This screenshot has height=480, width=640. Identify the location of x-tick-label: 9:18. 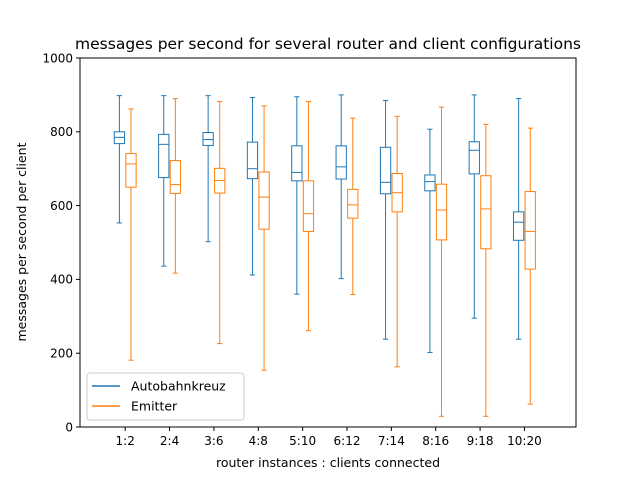
(480, 441).